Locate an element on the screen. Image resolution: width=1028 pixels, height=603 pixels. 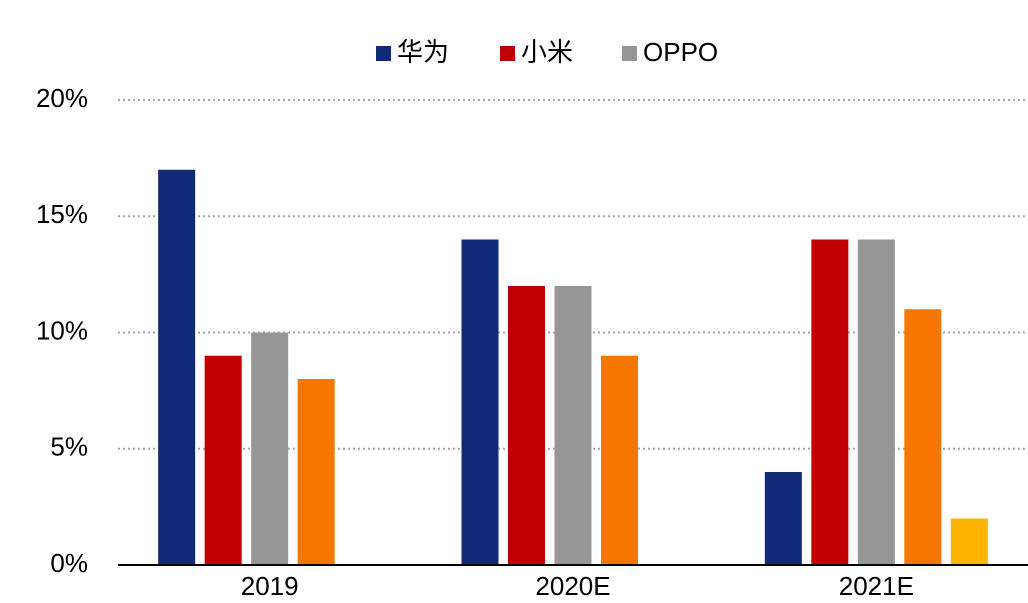
y-tick-label: 10% is located at coordinates (62, 330).